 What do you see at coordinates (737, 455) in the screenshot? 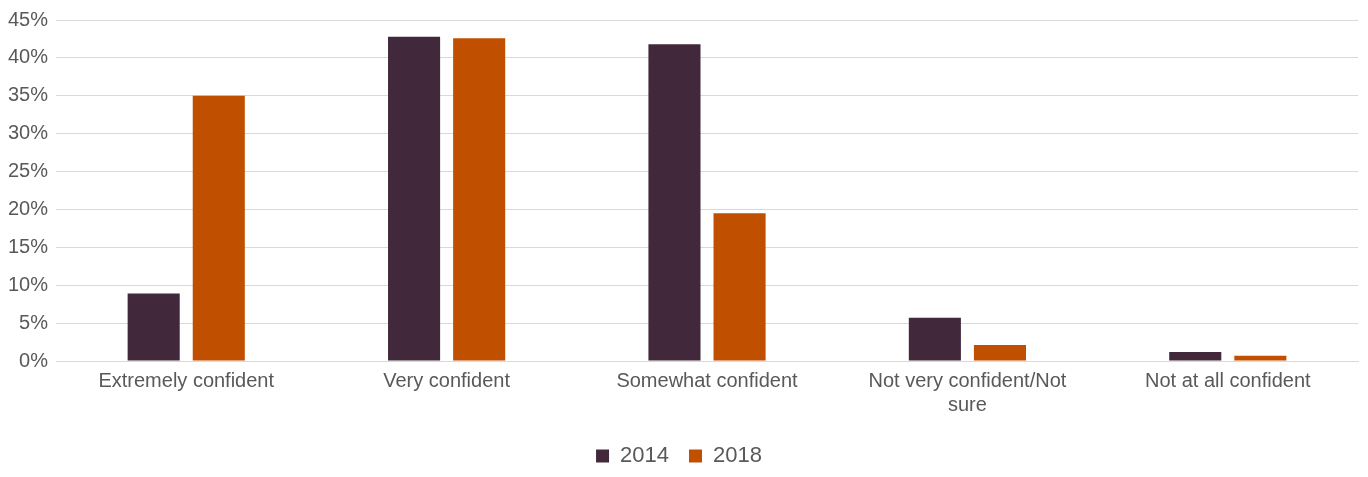
I see `legend-label: 2018` at bounding box center [737, 455].